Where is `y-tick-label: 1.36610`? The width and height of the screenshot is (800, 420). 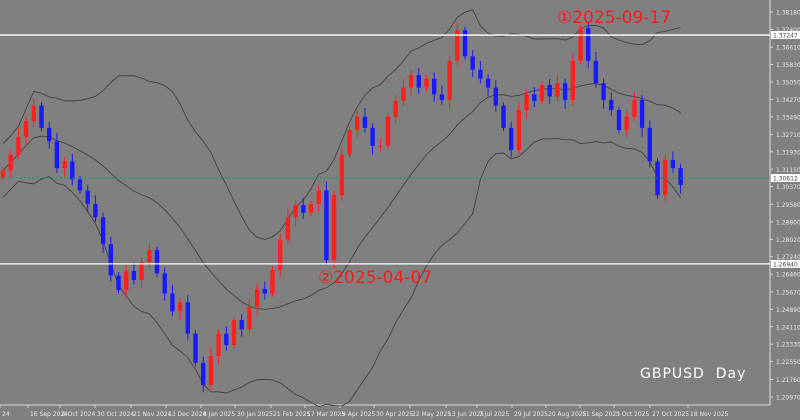 y-tick-label: 1.36610 is located at coordinates (788, 48).